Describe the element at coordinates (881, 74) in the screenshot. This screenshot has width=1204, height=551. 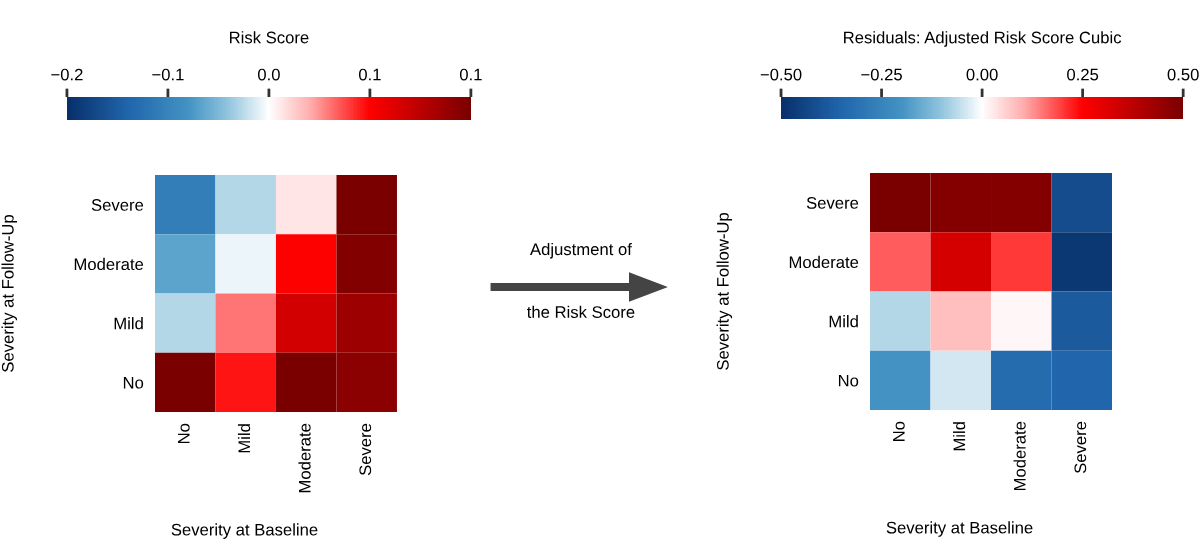
I see `color-bar-label: −0.25` at that location.